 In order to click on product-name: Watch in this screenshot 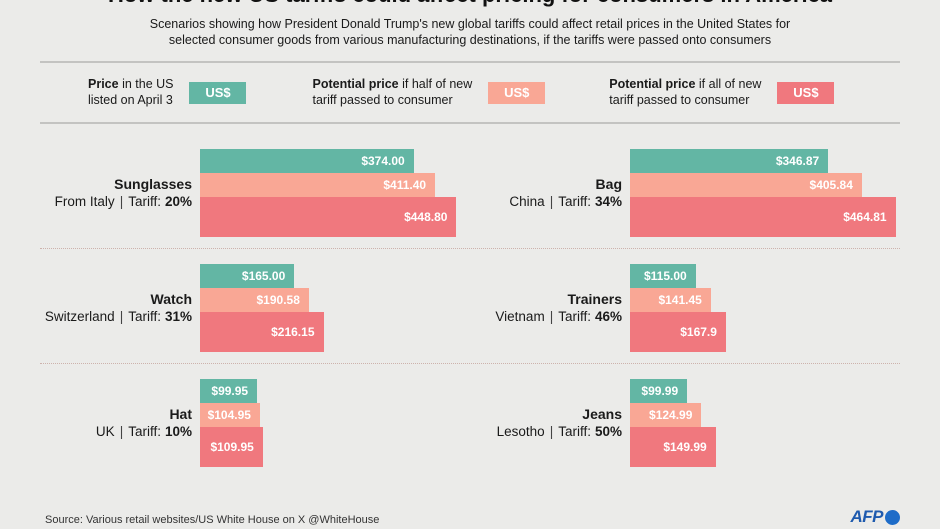, I will do `click(171, 299)`.